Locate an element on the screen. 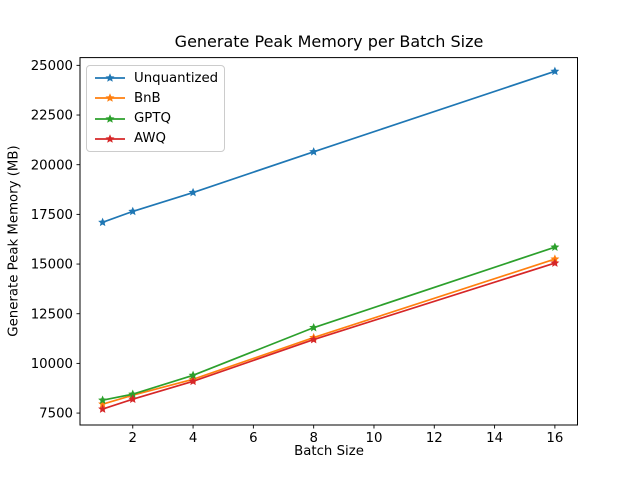 The height and width of the screenshot is (480, 640). legend-label: AWQ is located at coordinates (150, 139).